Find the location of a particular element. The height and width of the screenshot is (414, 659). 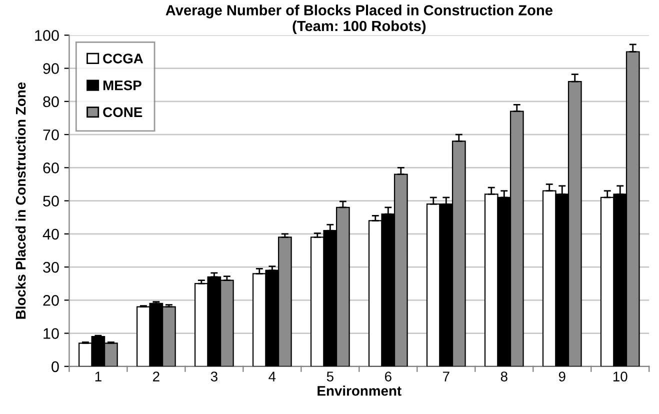

y-tick-label: 70 is located at coordinates (51, 134).